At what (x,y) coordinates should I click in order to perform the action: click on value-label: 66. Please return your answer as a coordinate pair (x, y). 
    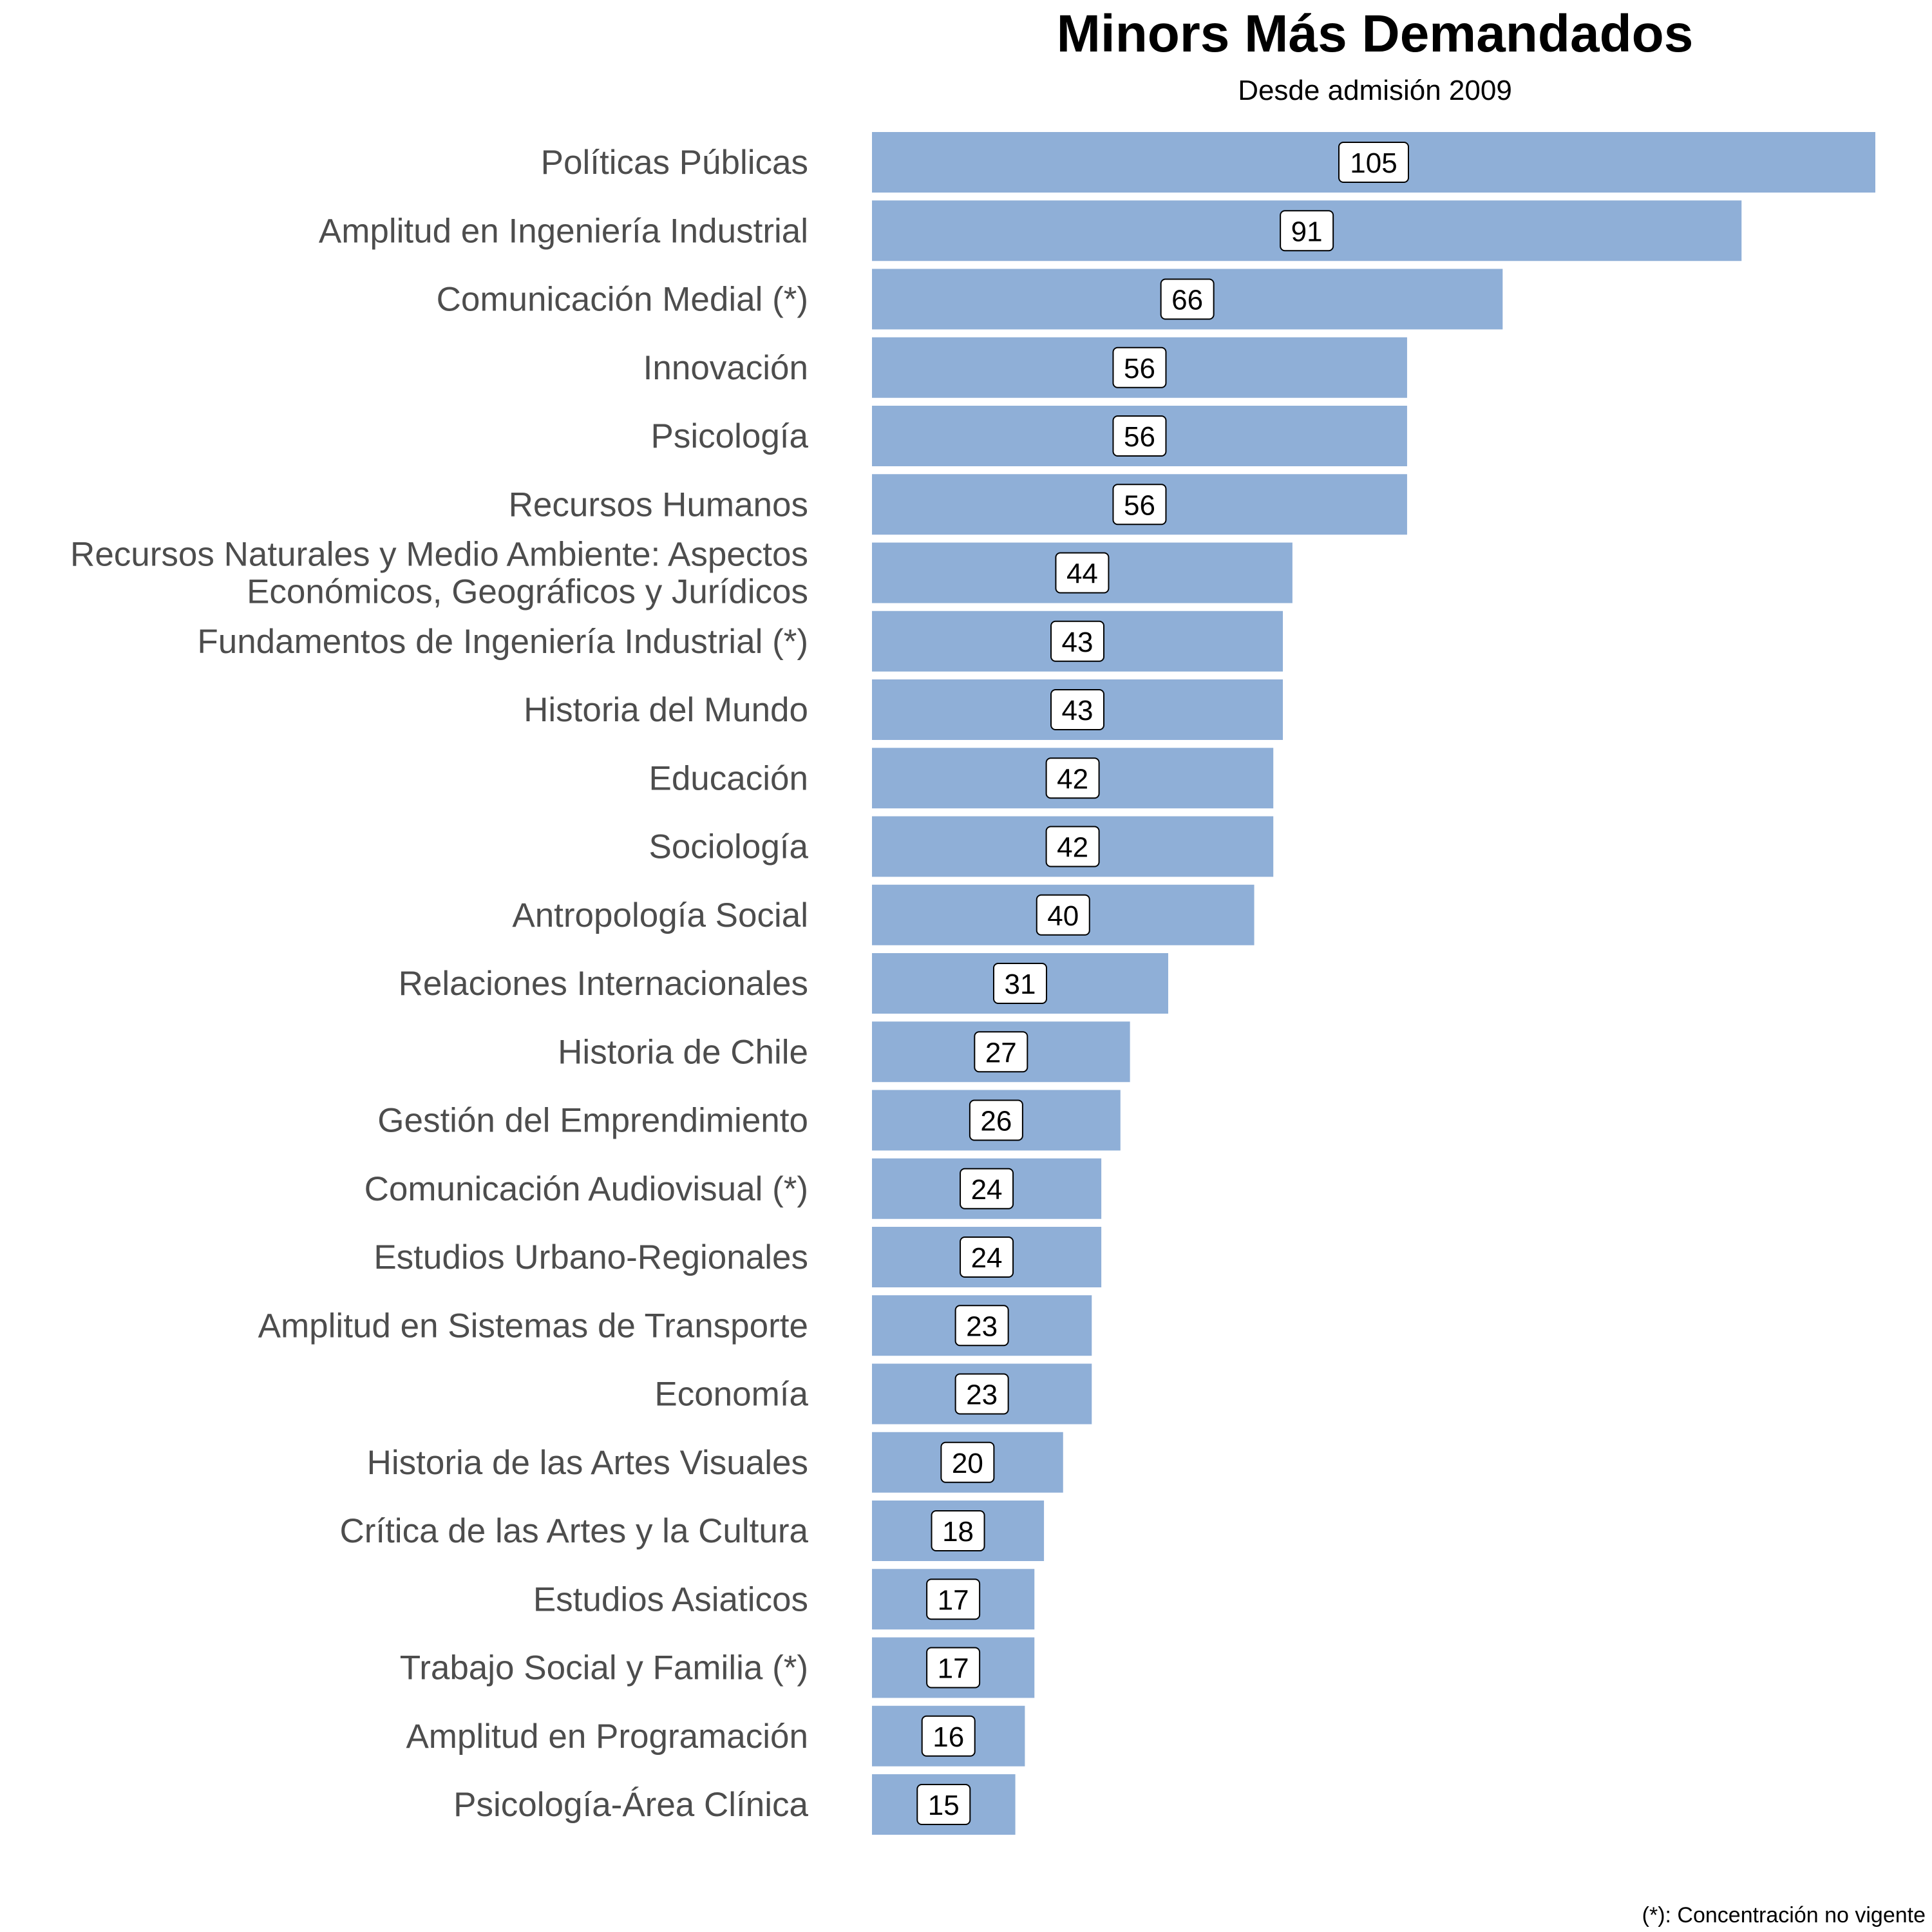
    Looking at the image, I should click on (1187, 301).